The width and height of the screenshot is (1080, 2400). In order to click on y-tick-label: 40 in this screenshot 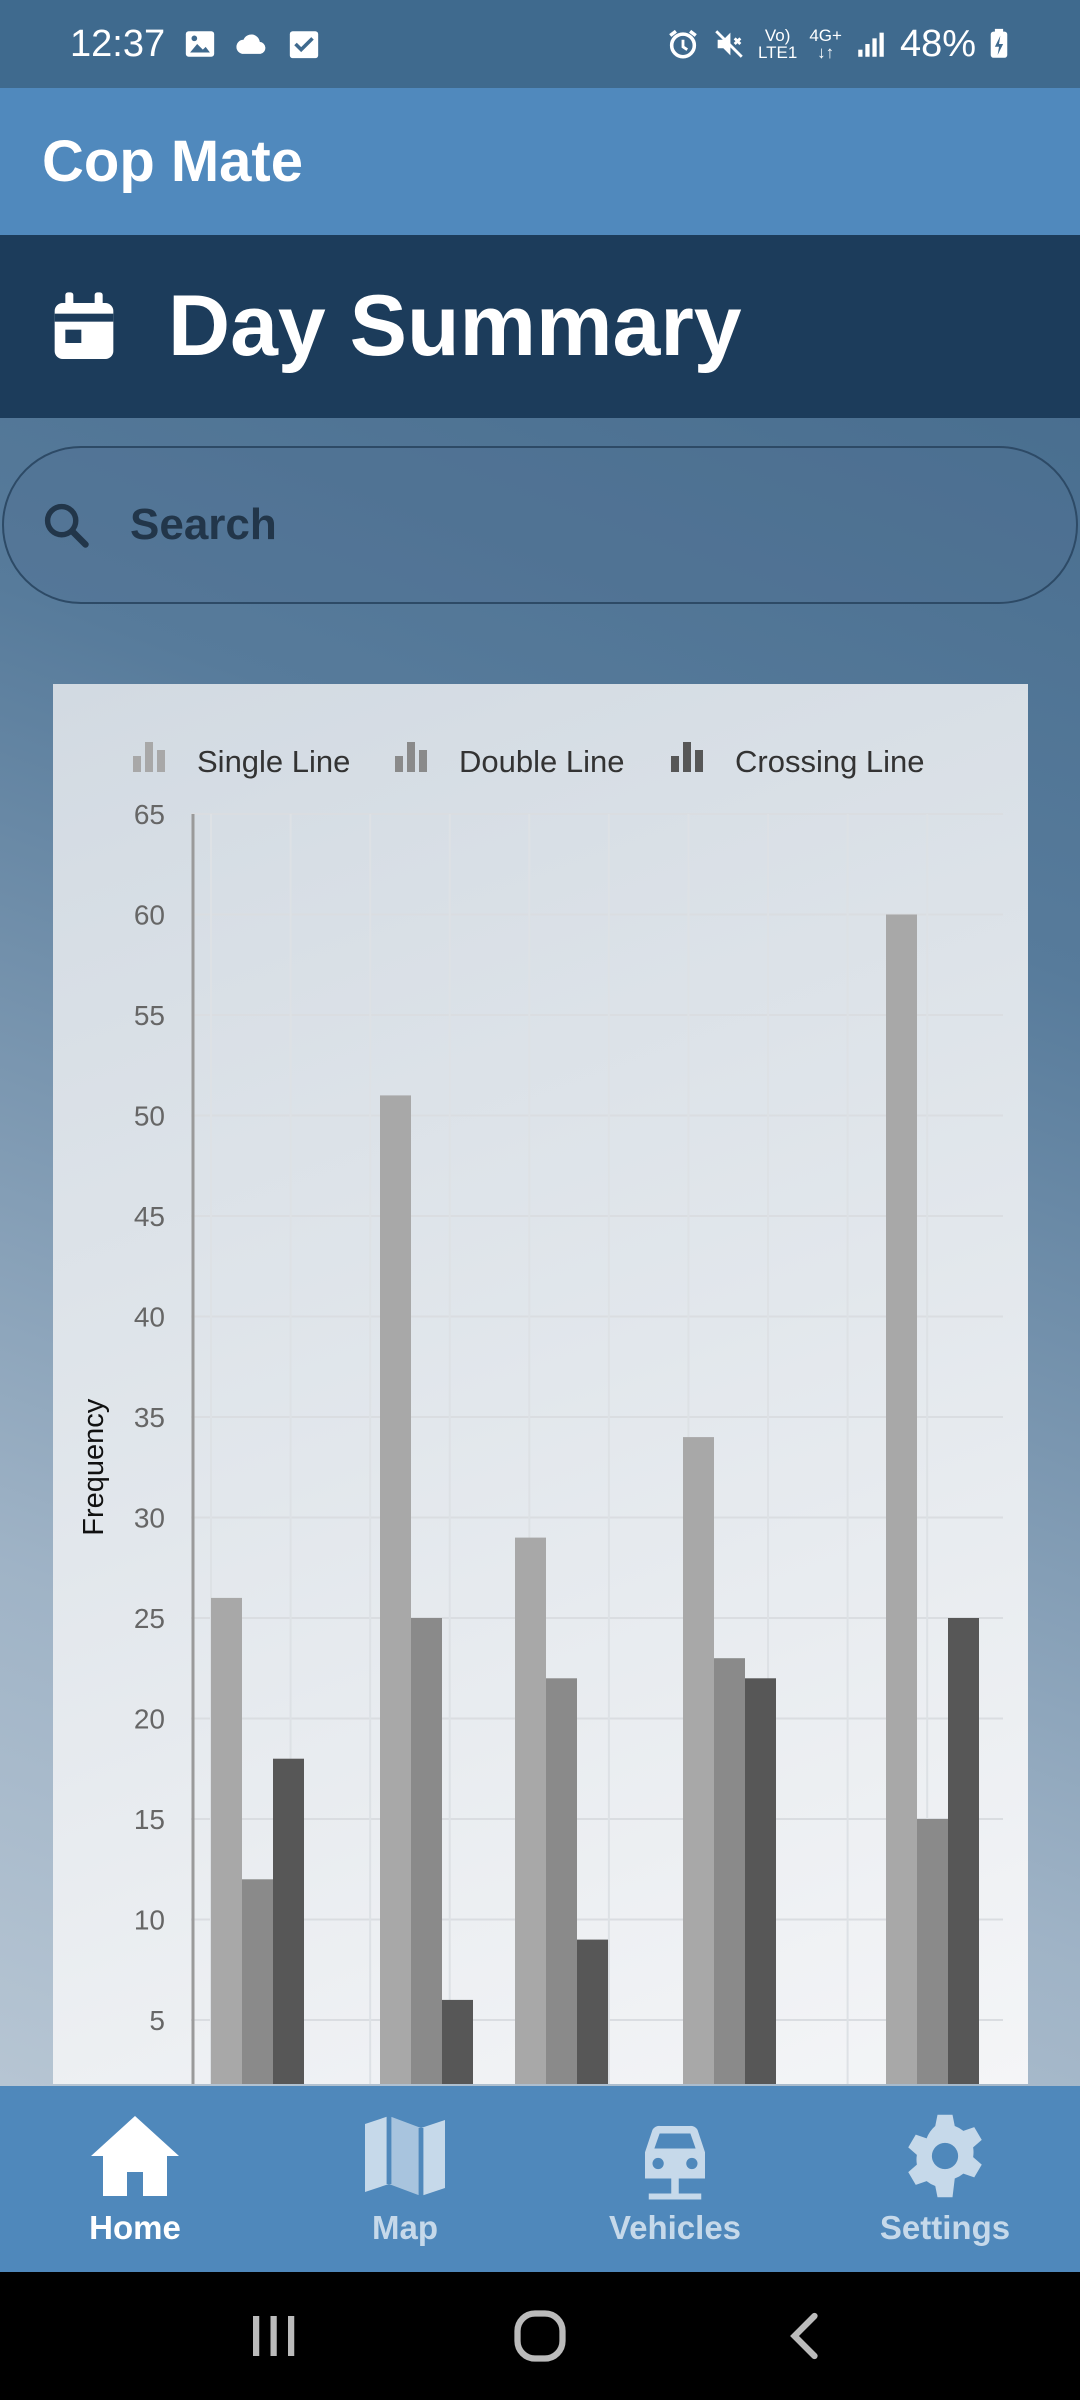, I will do `click(149, 1317)`.